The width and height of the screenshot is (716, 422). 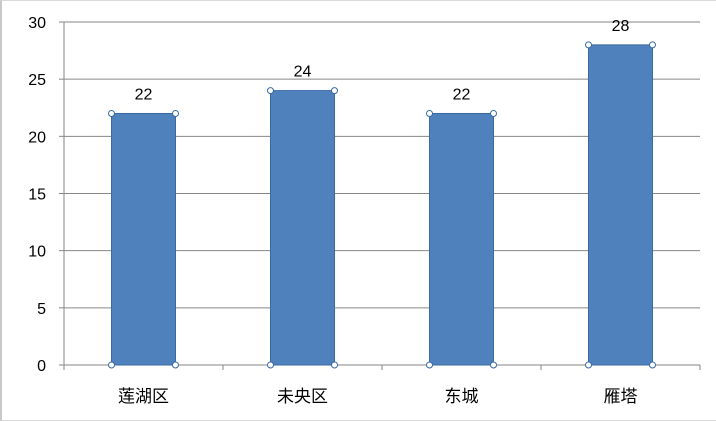 I want to click on y-tick-label: 20, so click(x=37, y=137).